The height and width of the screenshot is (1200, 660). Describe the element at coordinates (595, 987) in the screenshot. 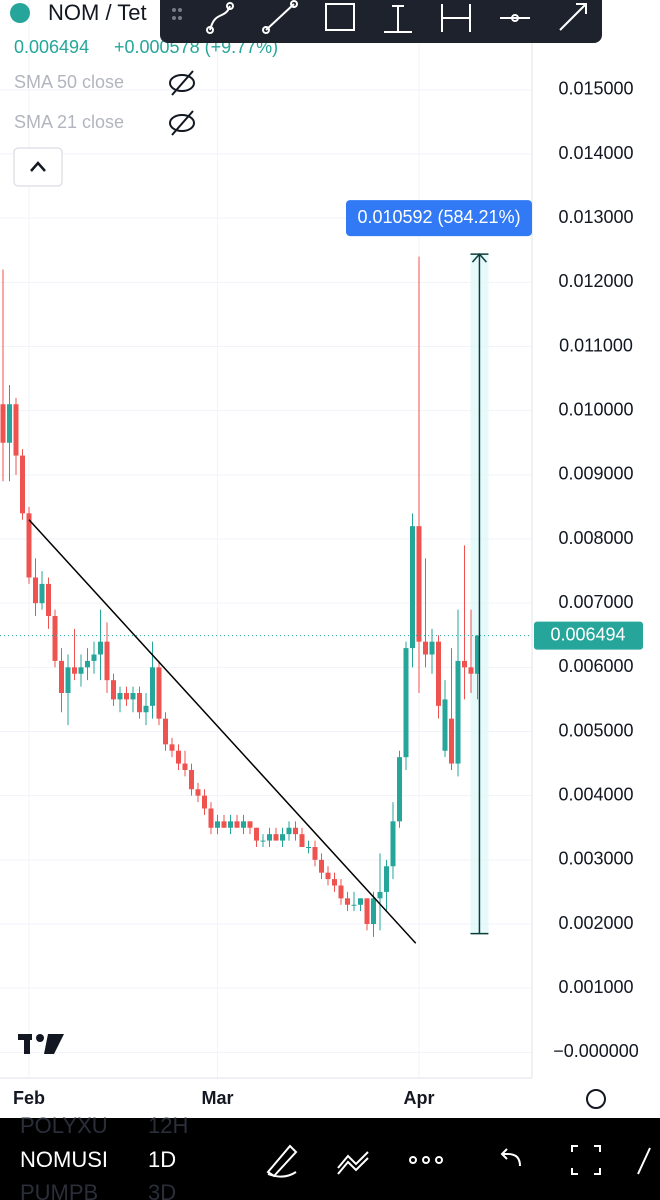

I see `y-tick-label: 0.001000` at that location.